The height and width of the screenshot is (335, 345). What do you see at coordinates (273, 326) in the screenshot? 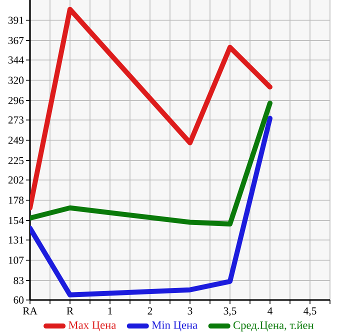
I see `legend-label: Сред.Цена, т.йен` at bounding box center [273, 326].